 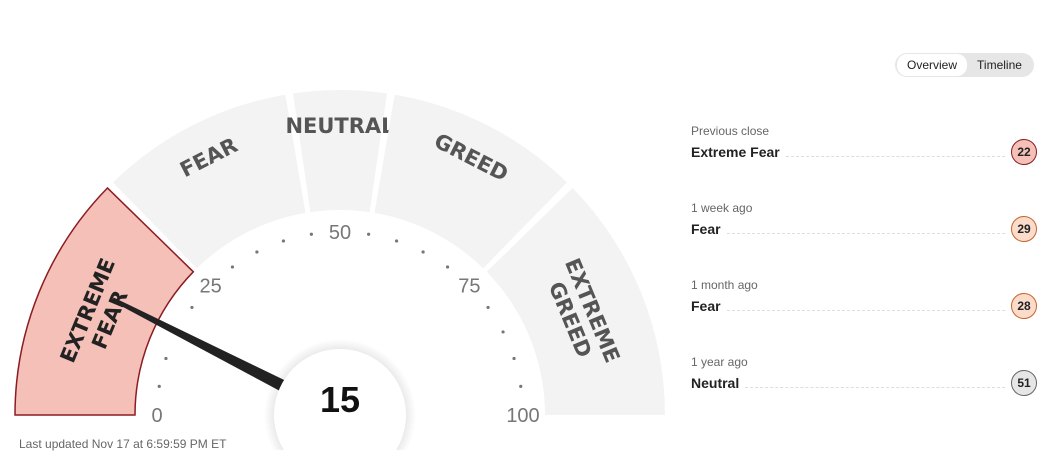 I want to click on view-toggle: Overview Timeline, so click(x=964, y=65).